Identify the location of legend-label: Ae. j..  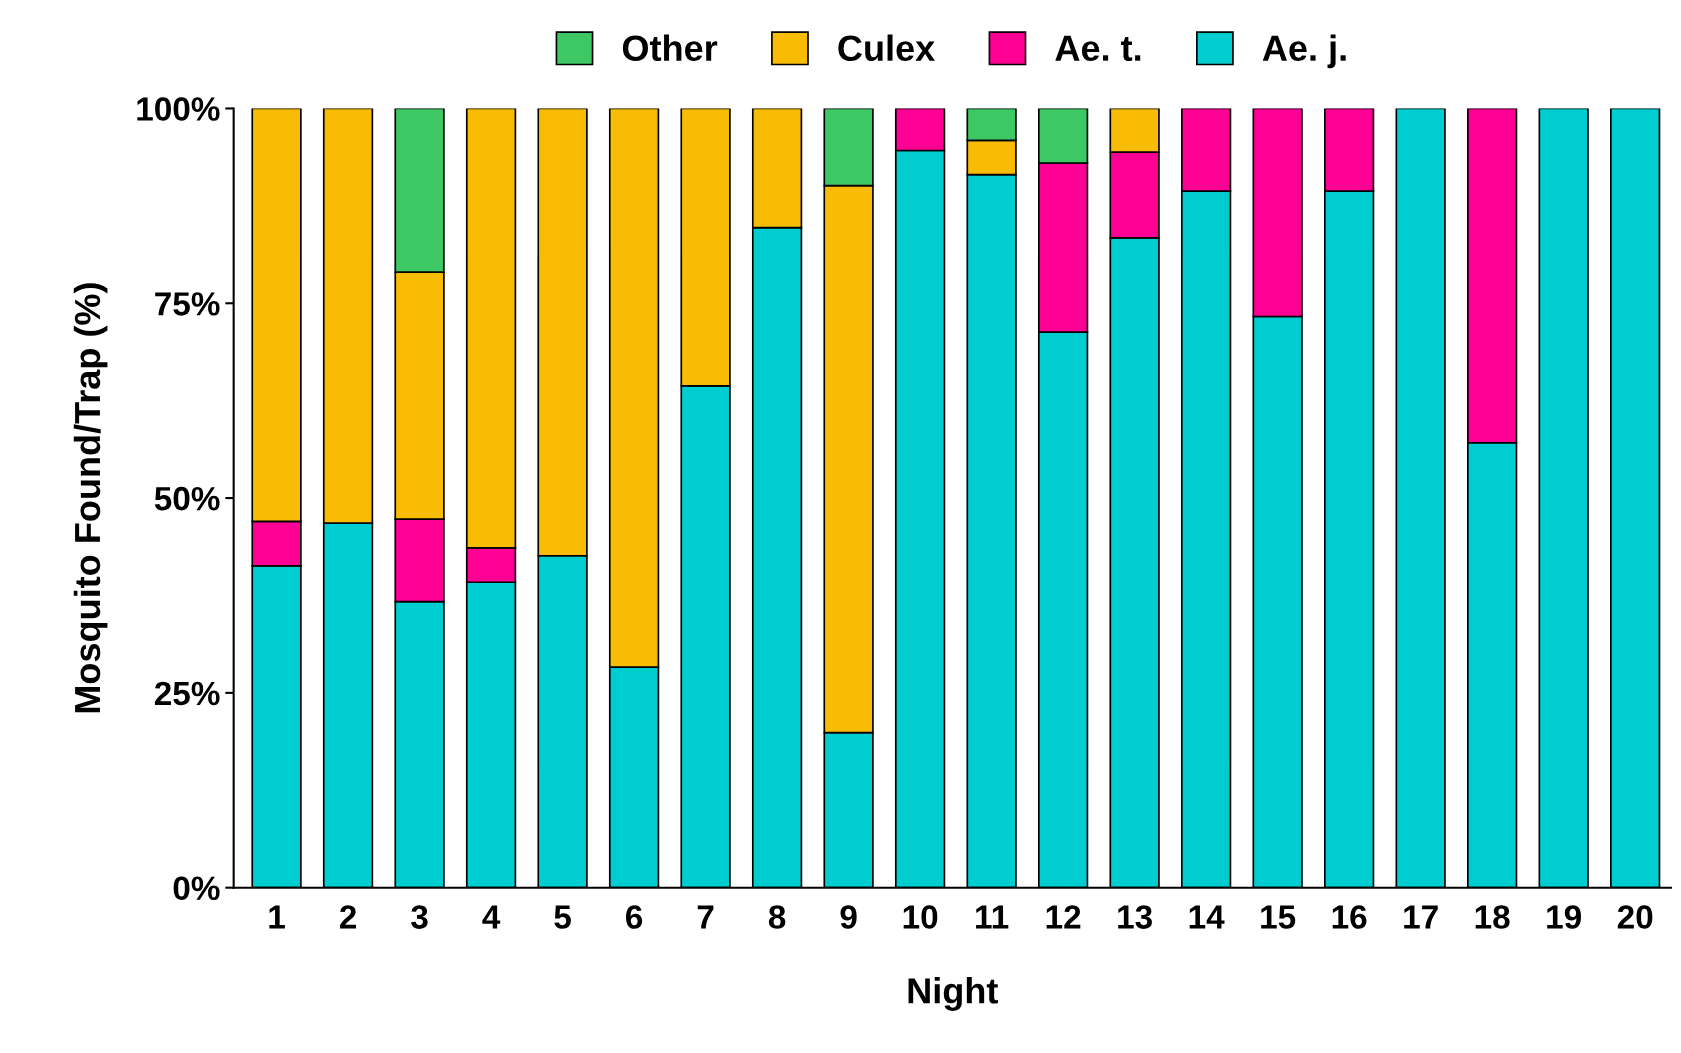
(1304, 51).